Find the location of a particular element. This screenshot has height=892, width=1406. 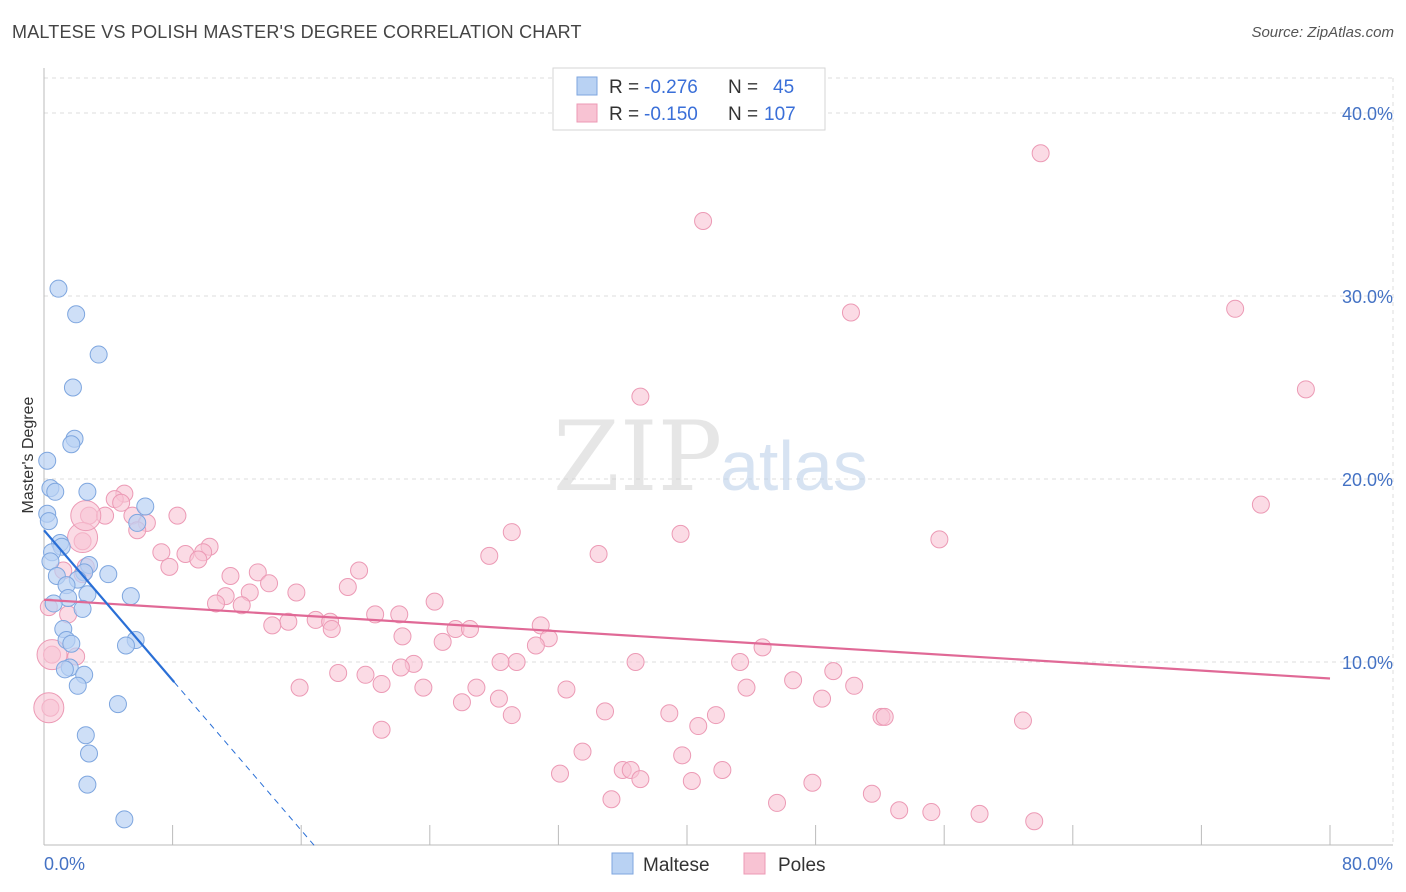

legend-maltese-r-value: -0.276 is located at coordinates (671, 87).